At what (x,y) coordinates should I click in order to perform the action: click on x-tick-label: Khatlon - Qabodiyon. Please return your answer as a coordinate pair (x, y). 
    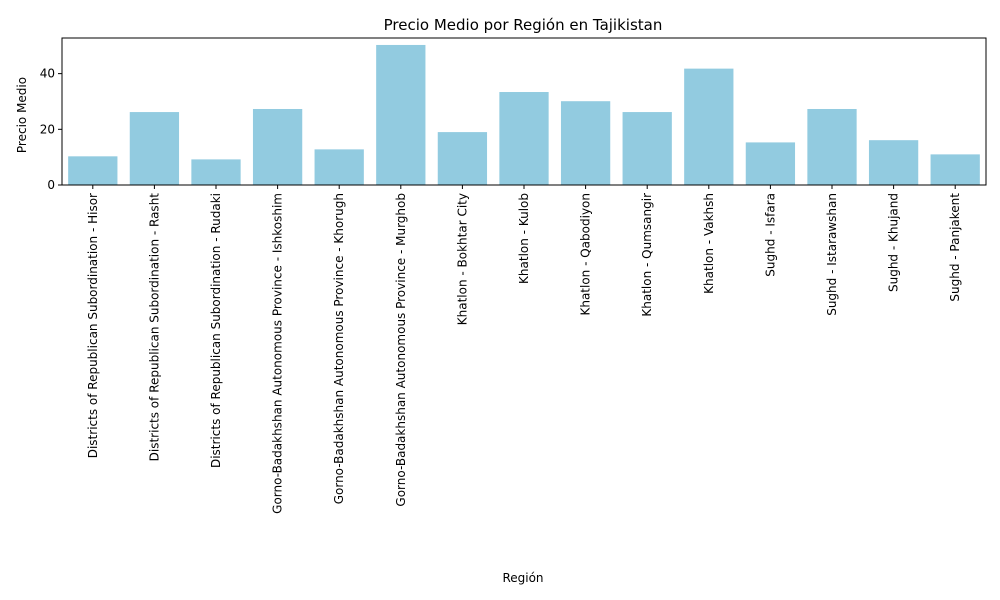
    Looking at the image, I should click on (586, 254).